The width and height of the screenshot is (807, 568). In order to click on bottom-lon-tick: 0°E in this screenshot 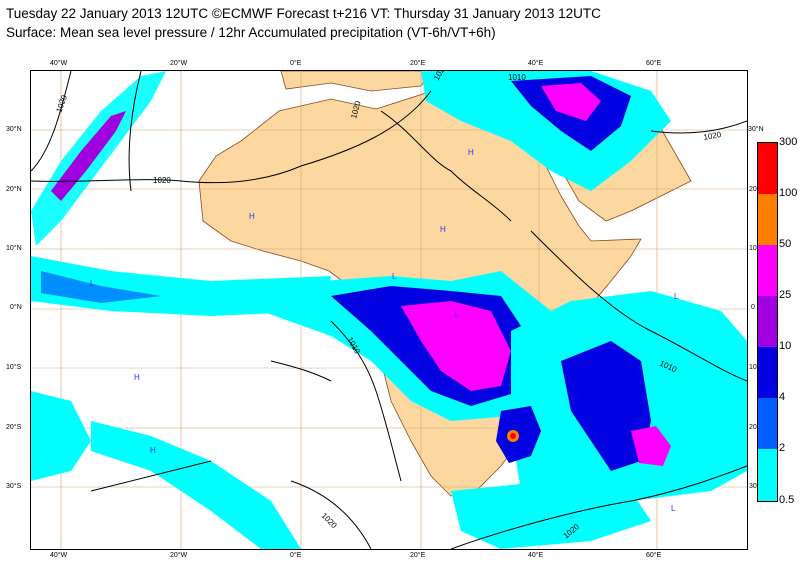, I will do `click(296, 555)`.